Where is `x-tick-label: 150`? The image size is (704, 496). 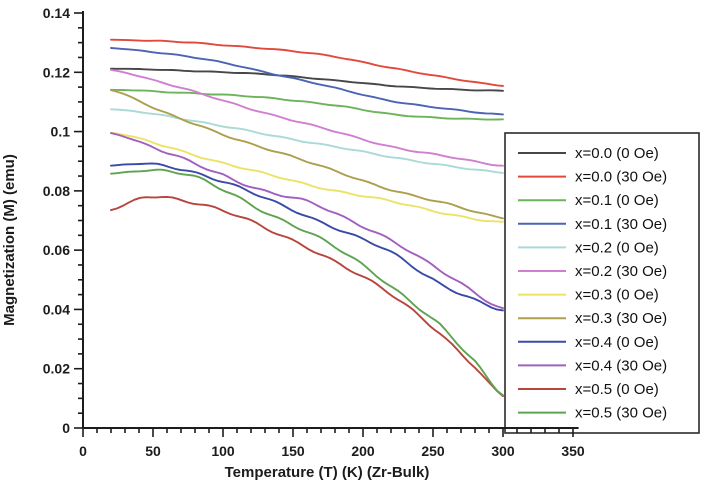
x-tick-label: 150 is located at coordinates (293, 451).